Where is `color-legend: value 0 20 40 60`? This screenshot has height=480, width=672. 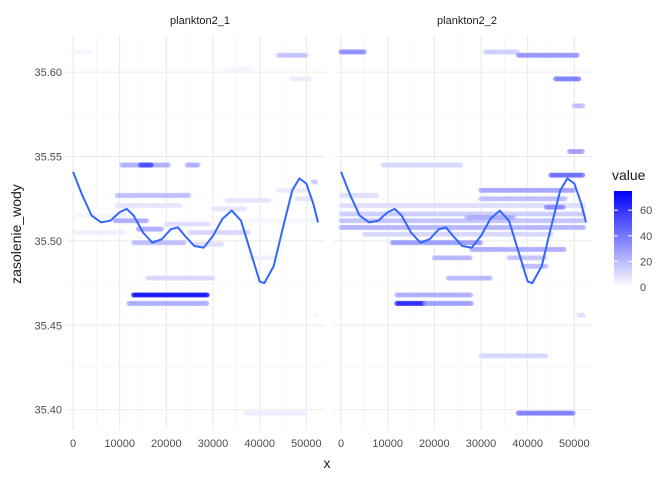
color-legend: value 0 20 40 60 is located at coordinates (632, 230).